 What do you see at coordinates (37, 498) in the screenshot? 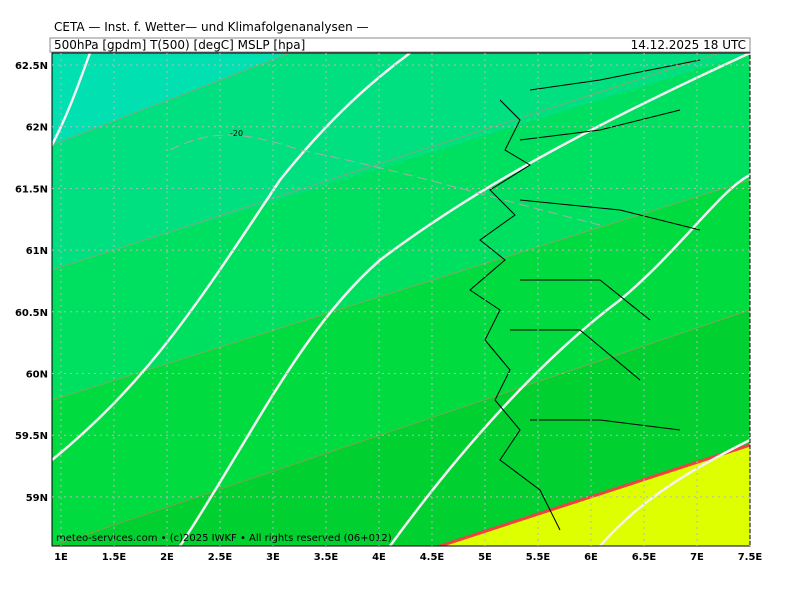
I see `y-tick-label: 59N` at bounding box center [37, 498].